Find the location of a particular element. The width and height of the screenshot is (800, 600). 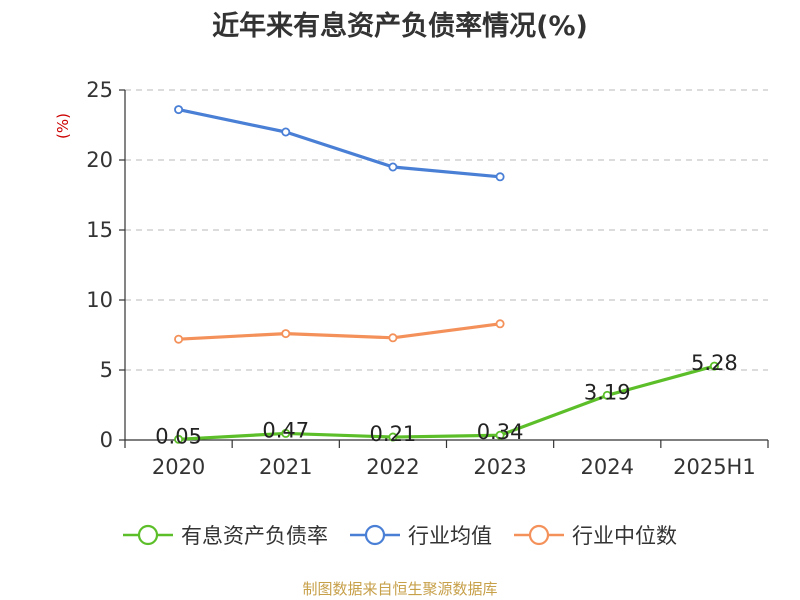

legend: 有息资产负债率 行业均值 行业中位数 is located at coordinates (400, 535).